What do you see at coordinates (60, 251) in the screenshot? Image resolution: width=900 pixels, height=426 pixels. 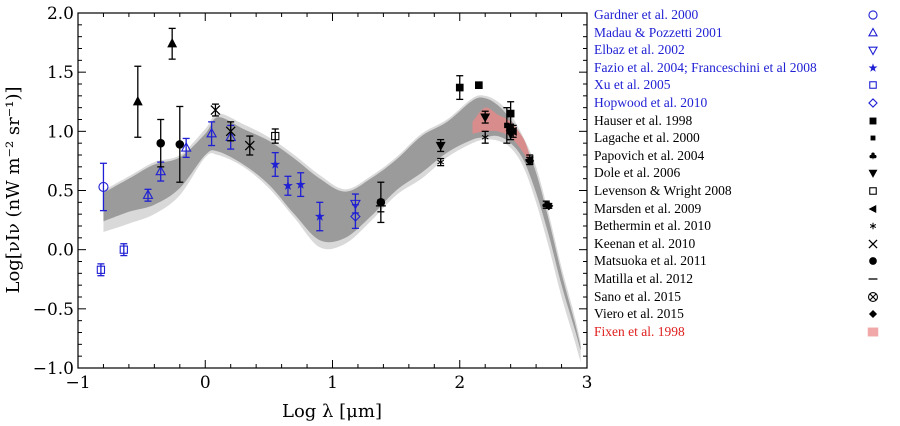 I see `y-tick-label: 0.0` at bounding box center [60, 251].